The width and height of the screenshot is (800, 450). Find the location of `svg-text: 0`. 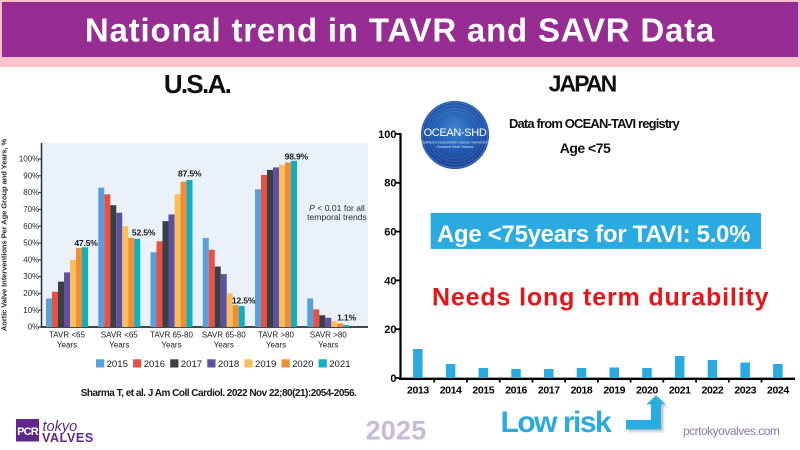

svg-text: 0 is located at coordinates (393, 379).